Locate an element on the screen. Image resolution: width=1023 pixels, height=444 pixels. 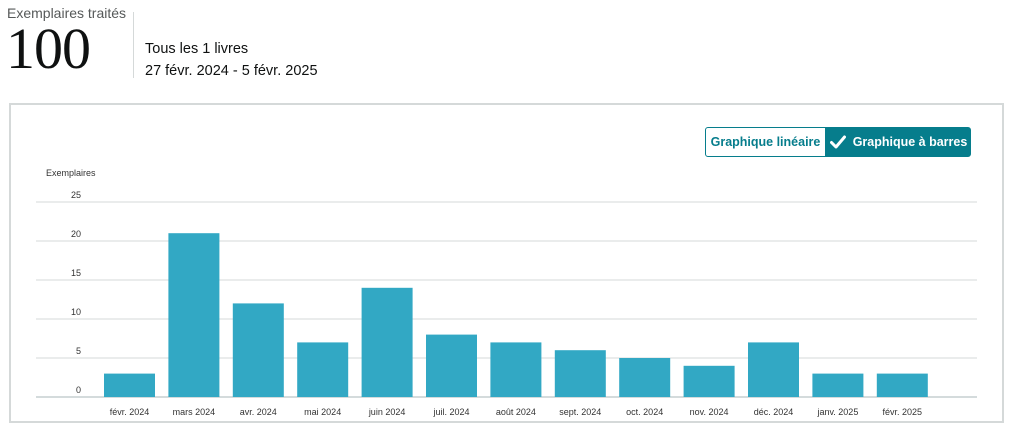
y-axis-title: Exemplaires is located at coordinates (71, 173).